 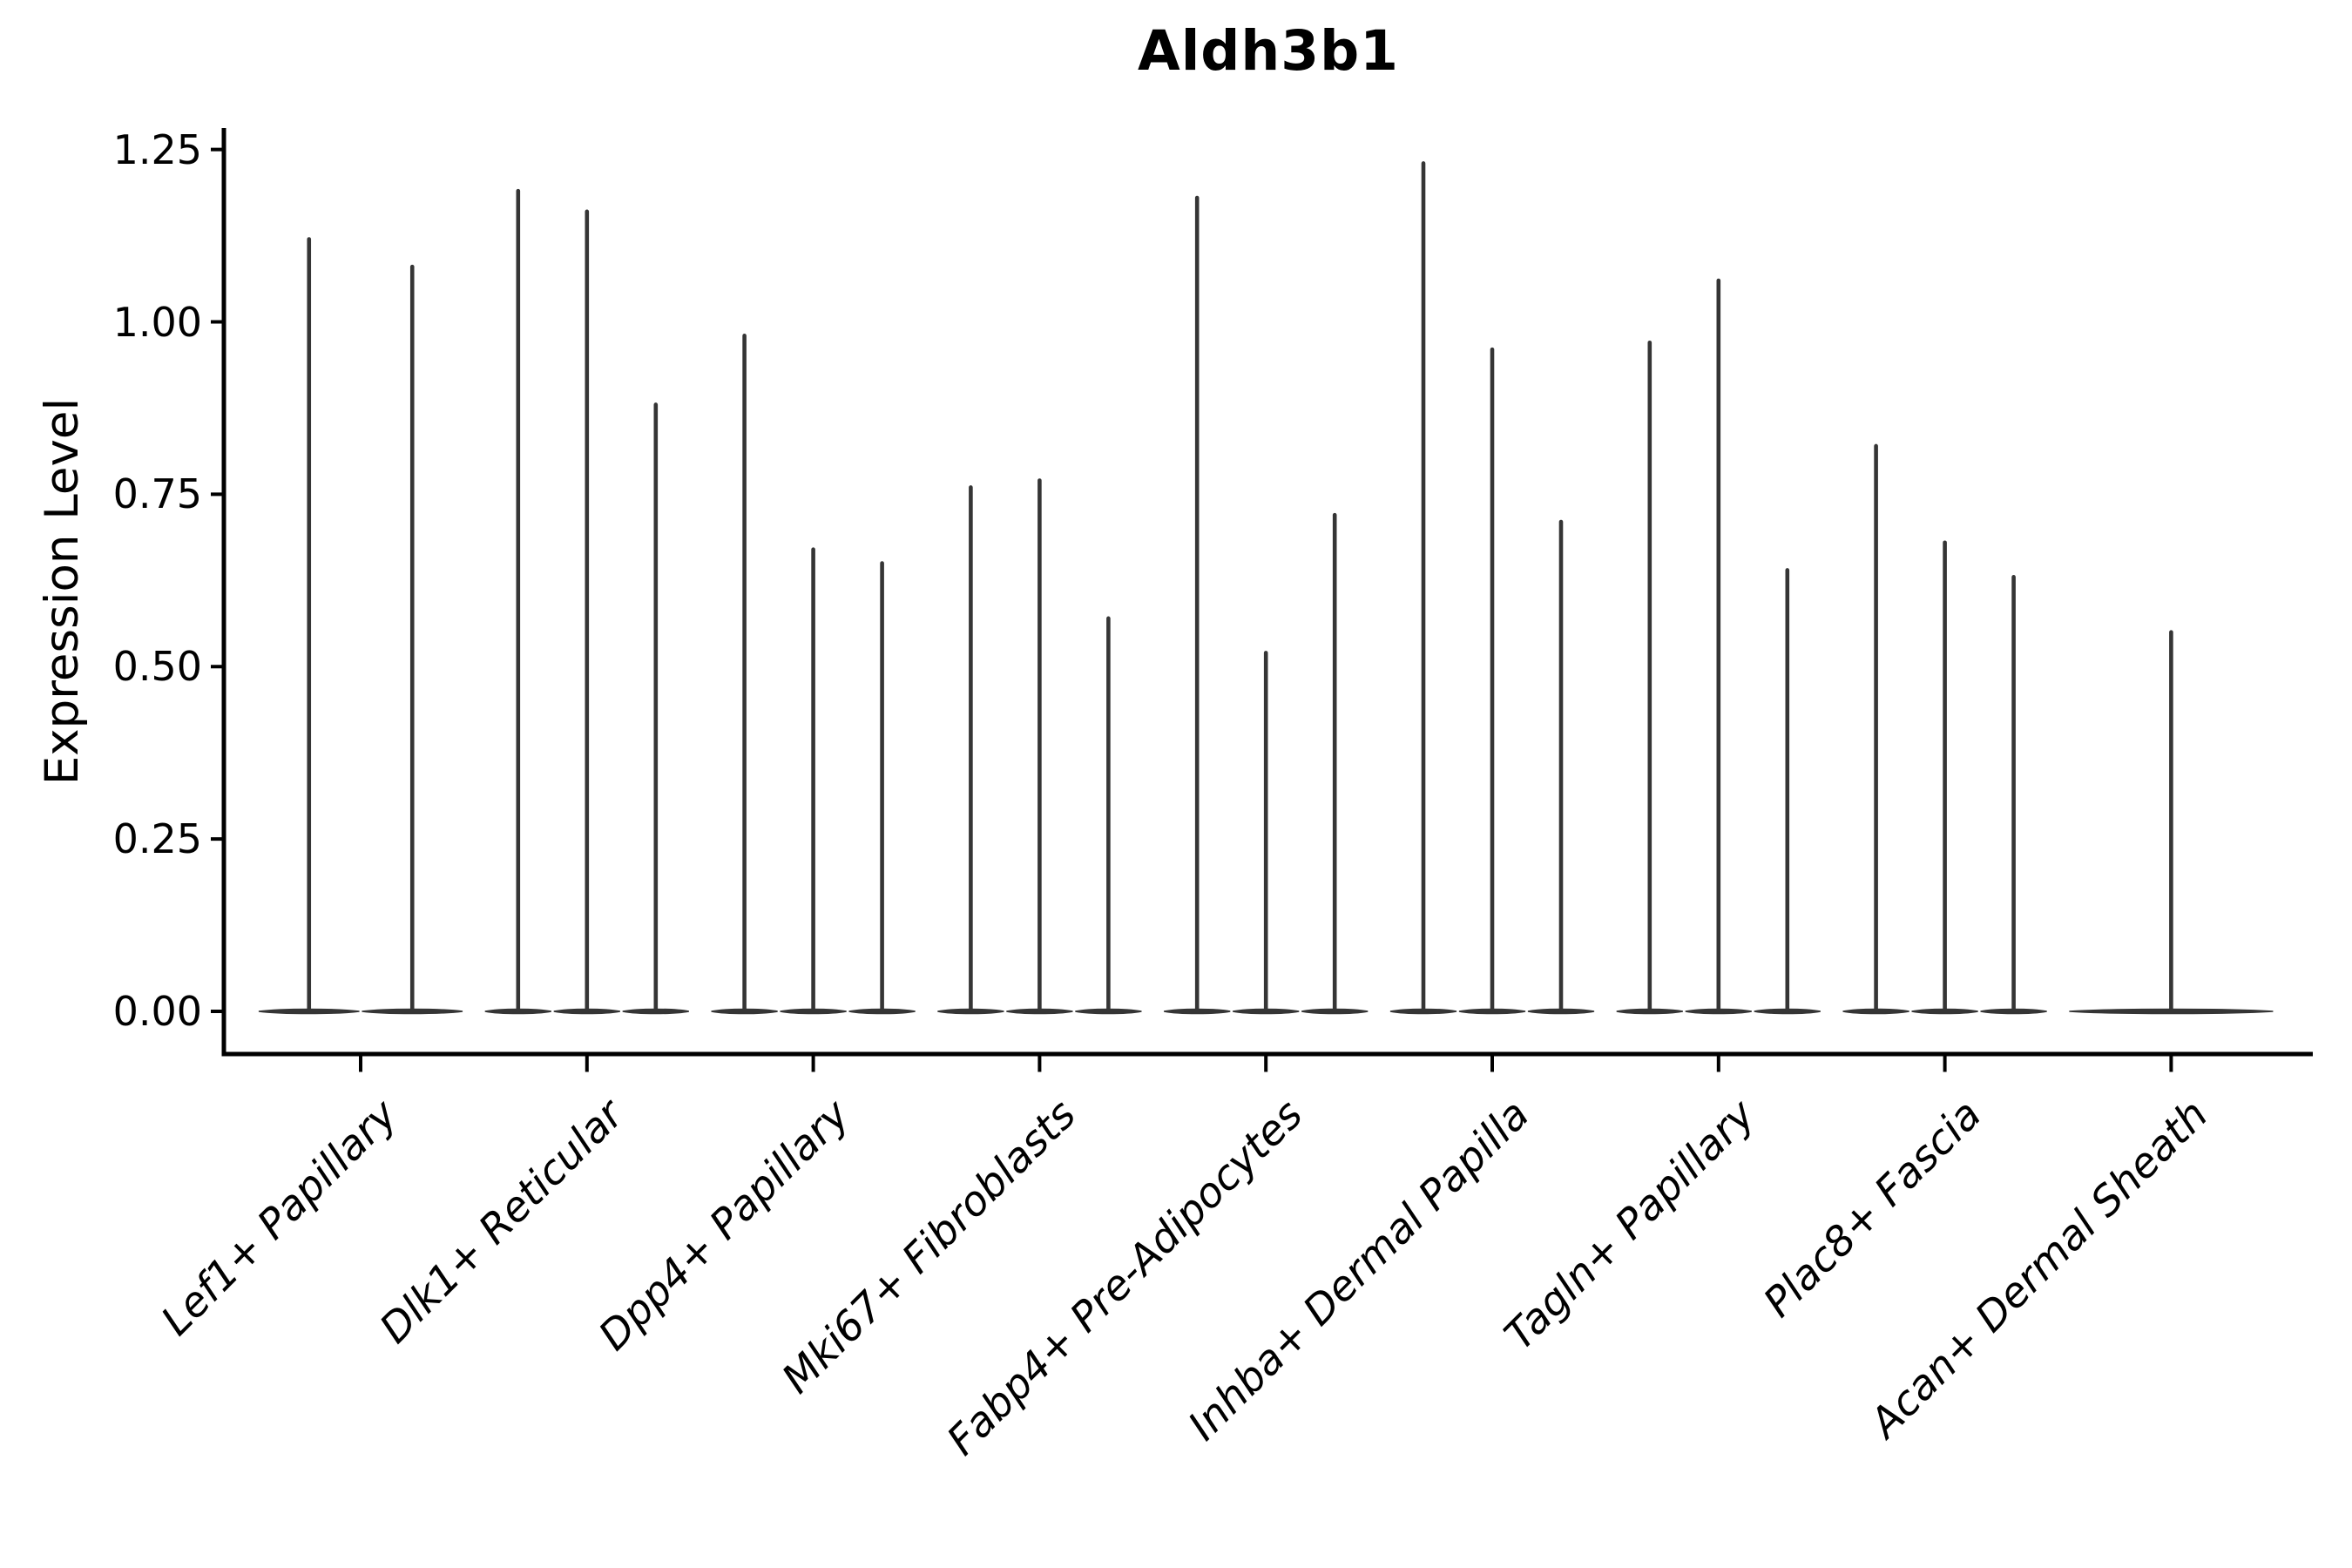 I want to click on y-tick-label: 0.00, so click(x=157, y=1012).